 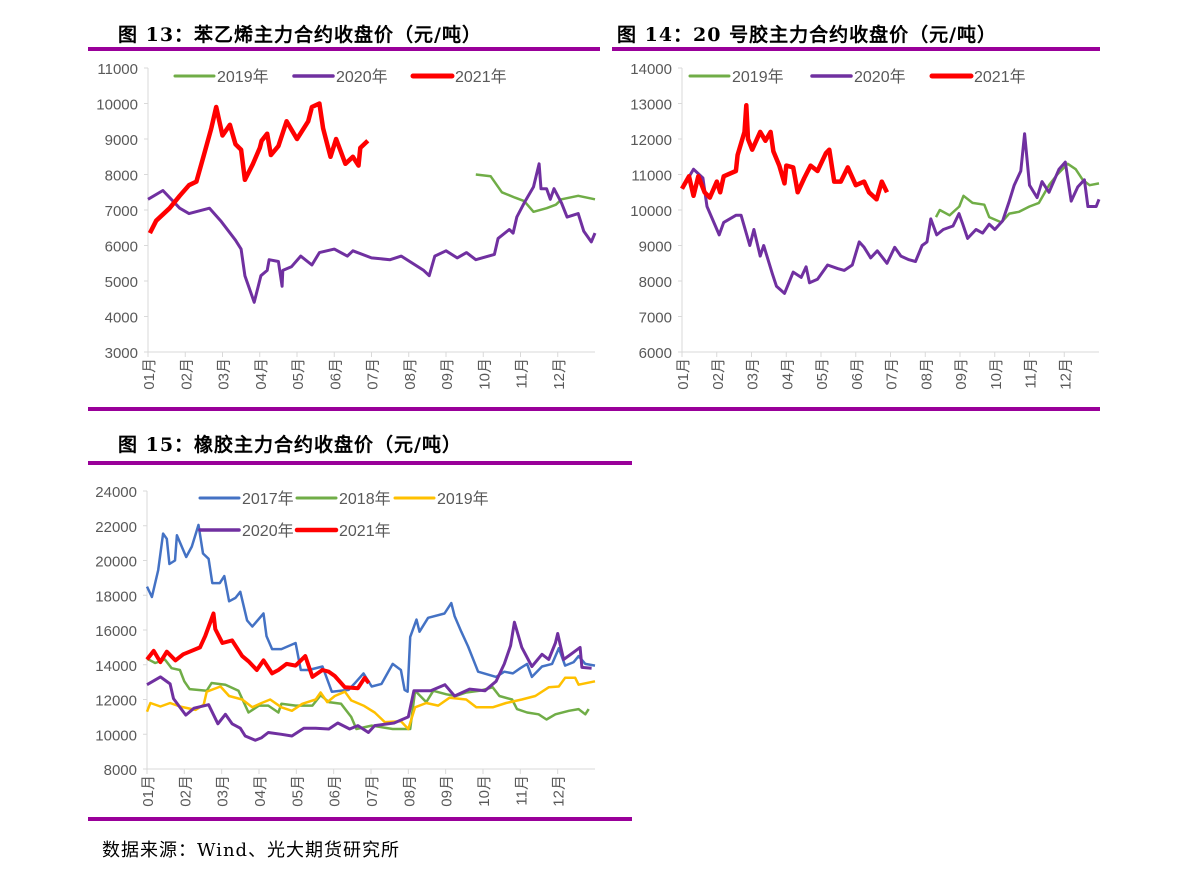 What do you see at coordinates (300, 35) in the screenshot?
I see `chart-13-title: 图 13：苯乙烯主力合约收盘价（元/吨）` at bounding box center [300, 35].